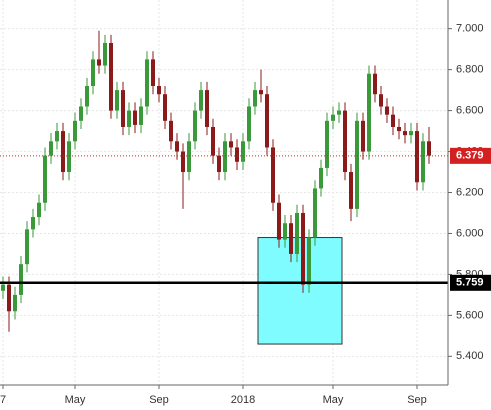 Image resolution: width=491 pixels, height=410 pixels. What do you see at coordinates (470, 356) in the screenshot?
I see `y-tick-label: 5.400` at bounding box center [470, 356].